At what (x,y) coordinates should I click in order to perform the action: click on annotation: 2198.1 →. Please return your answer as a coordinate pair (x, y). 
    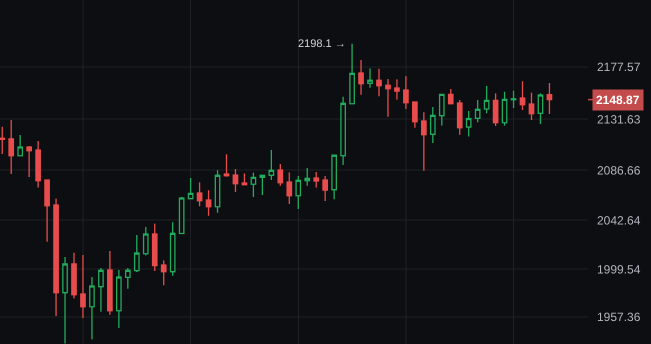
    Looking at the image, I should click on (322, 44).